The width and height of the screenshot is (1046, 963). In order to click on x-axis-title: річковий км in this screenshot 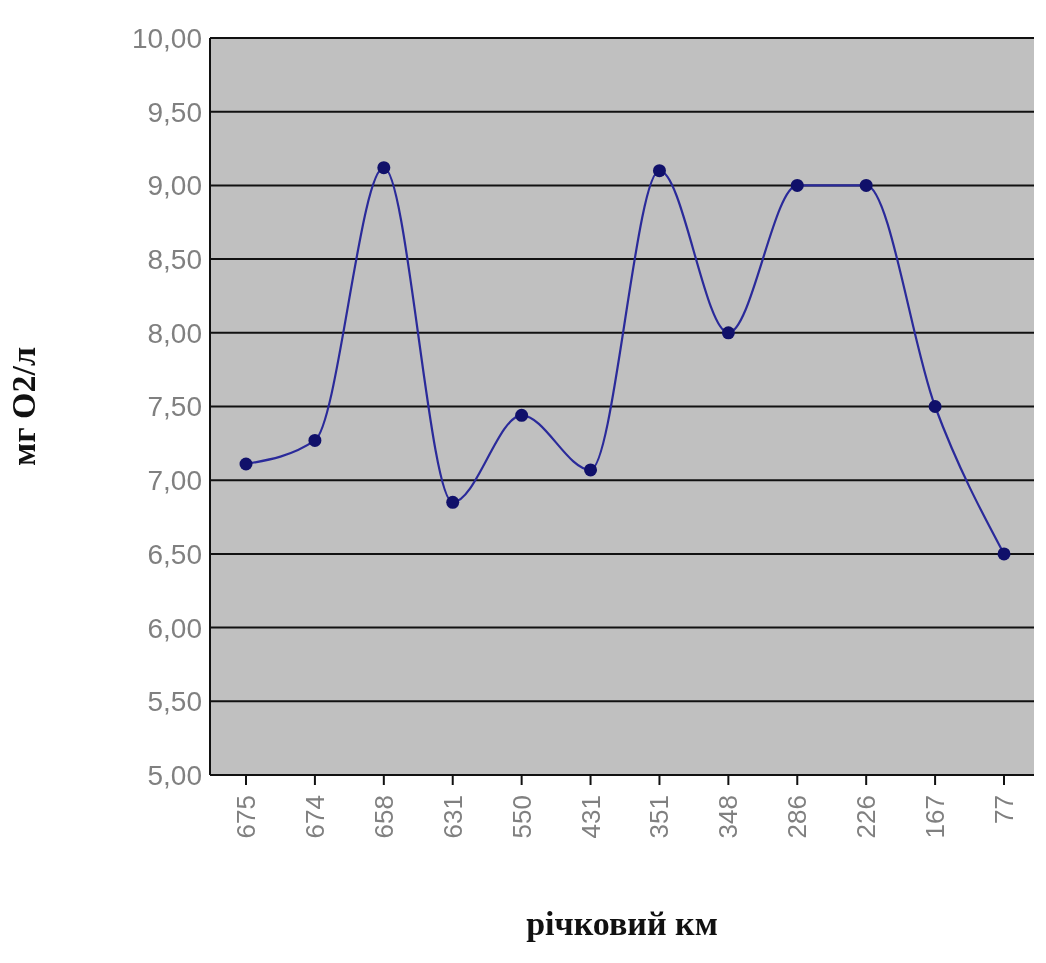, I will do `click(622, 923)`.